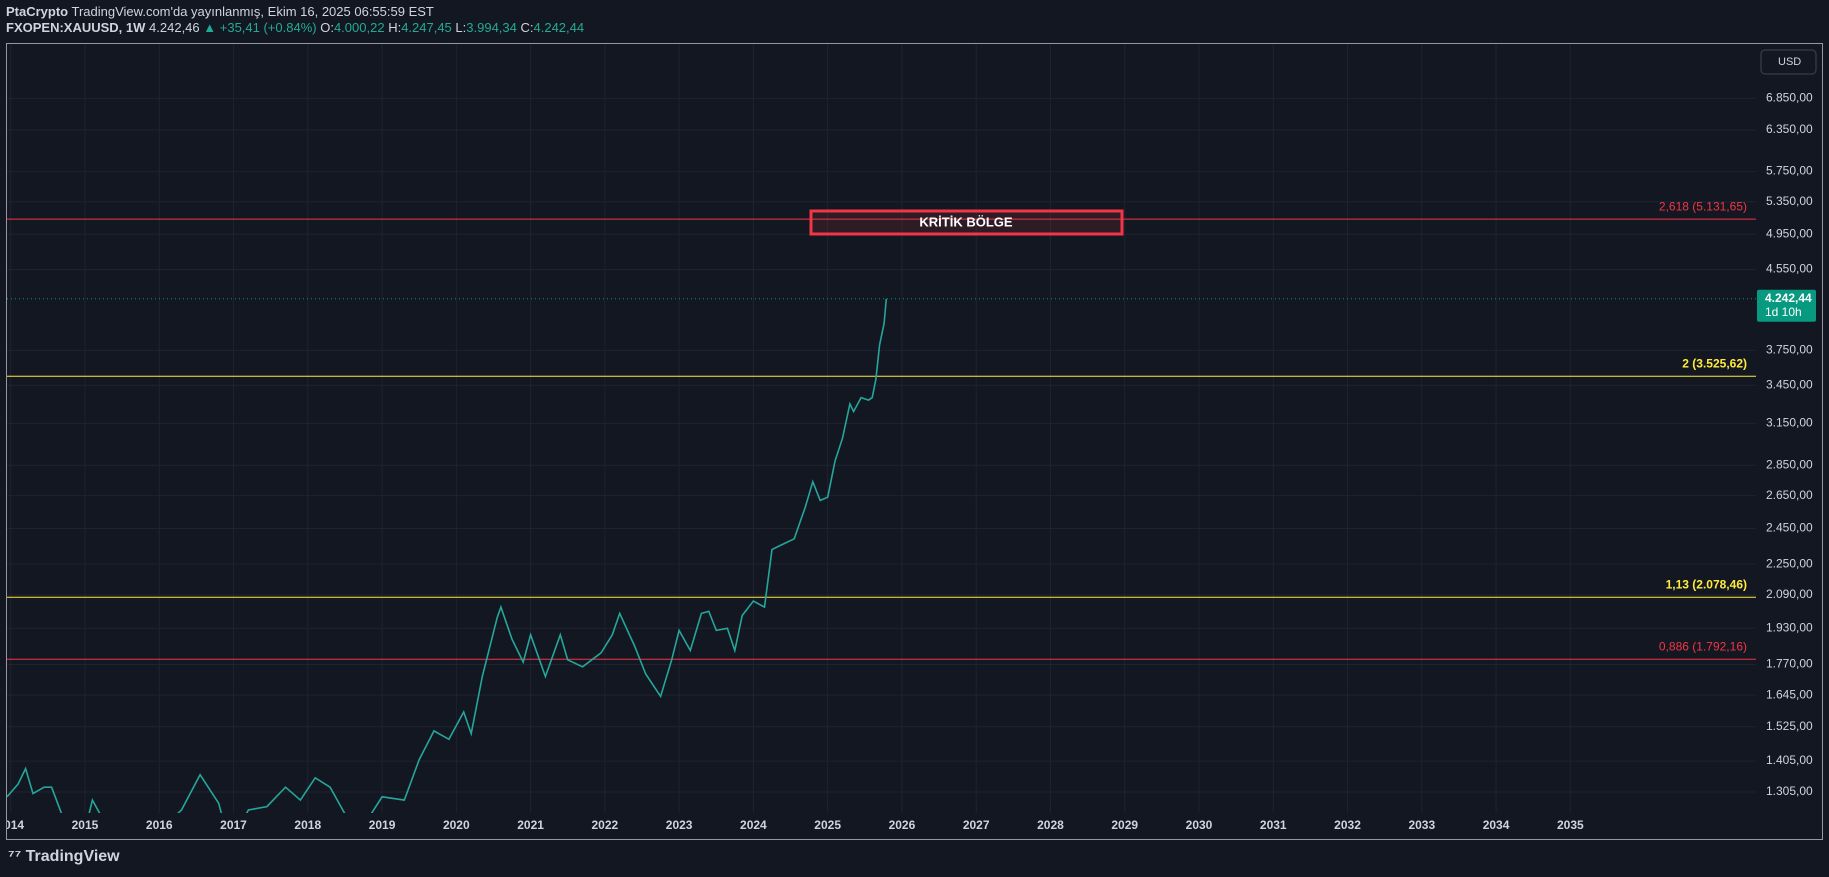 The width and height of the screenshot is (1829, 877). What do you see at coordinates (902, 825) in the screenshot?
I see `x-tick-label: 2026` at bounding box center [902, 825].